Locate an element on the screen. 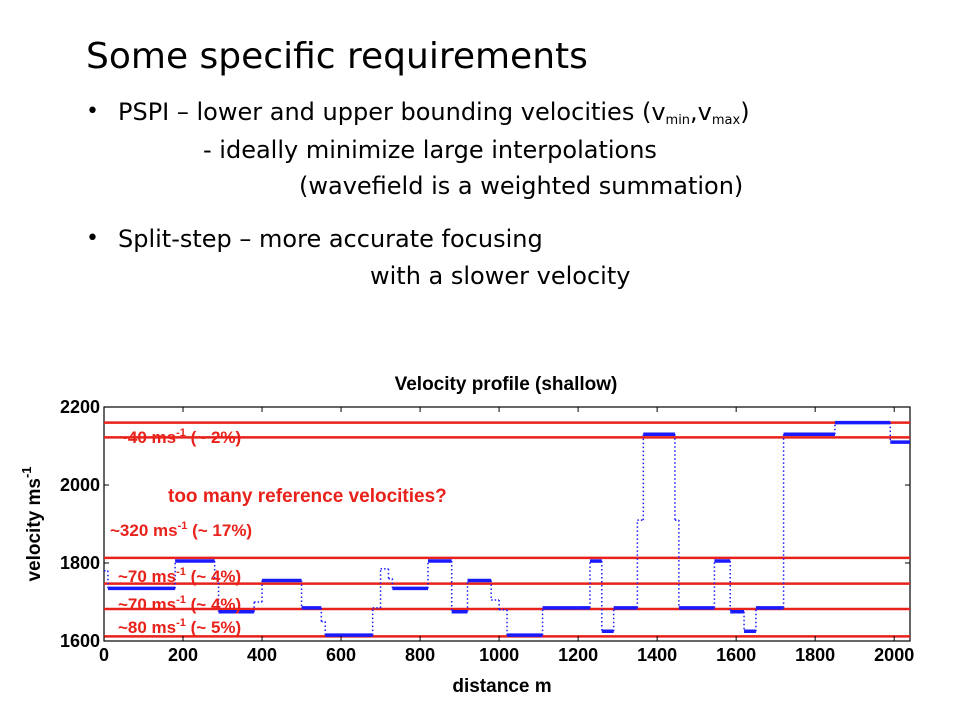 This screenshot has width=960, height=720. x-tick-label: 800 is located at coordinates (420, 655).